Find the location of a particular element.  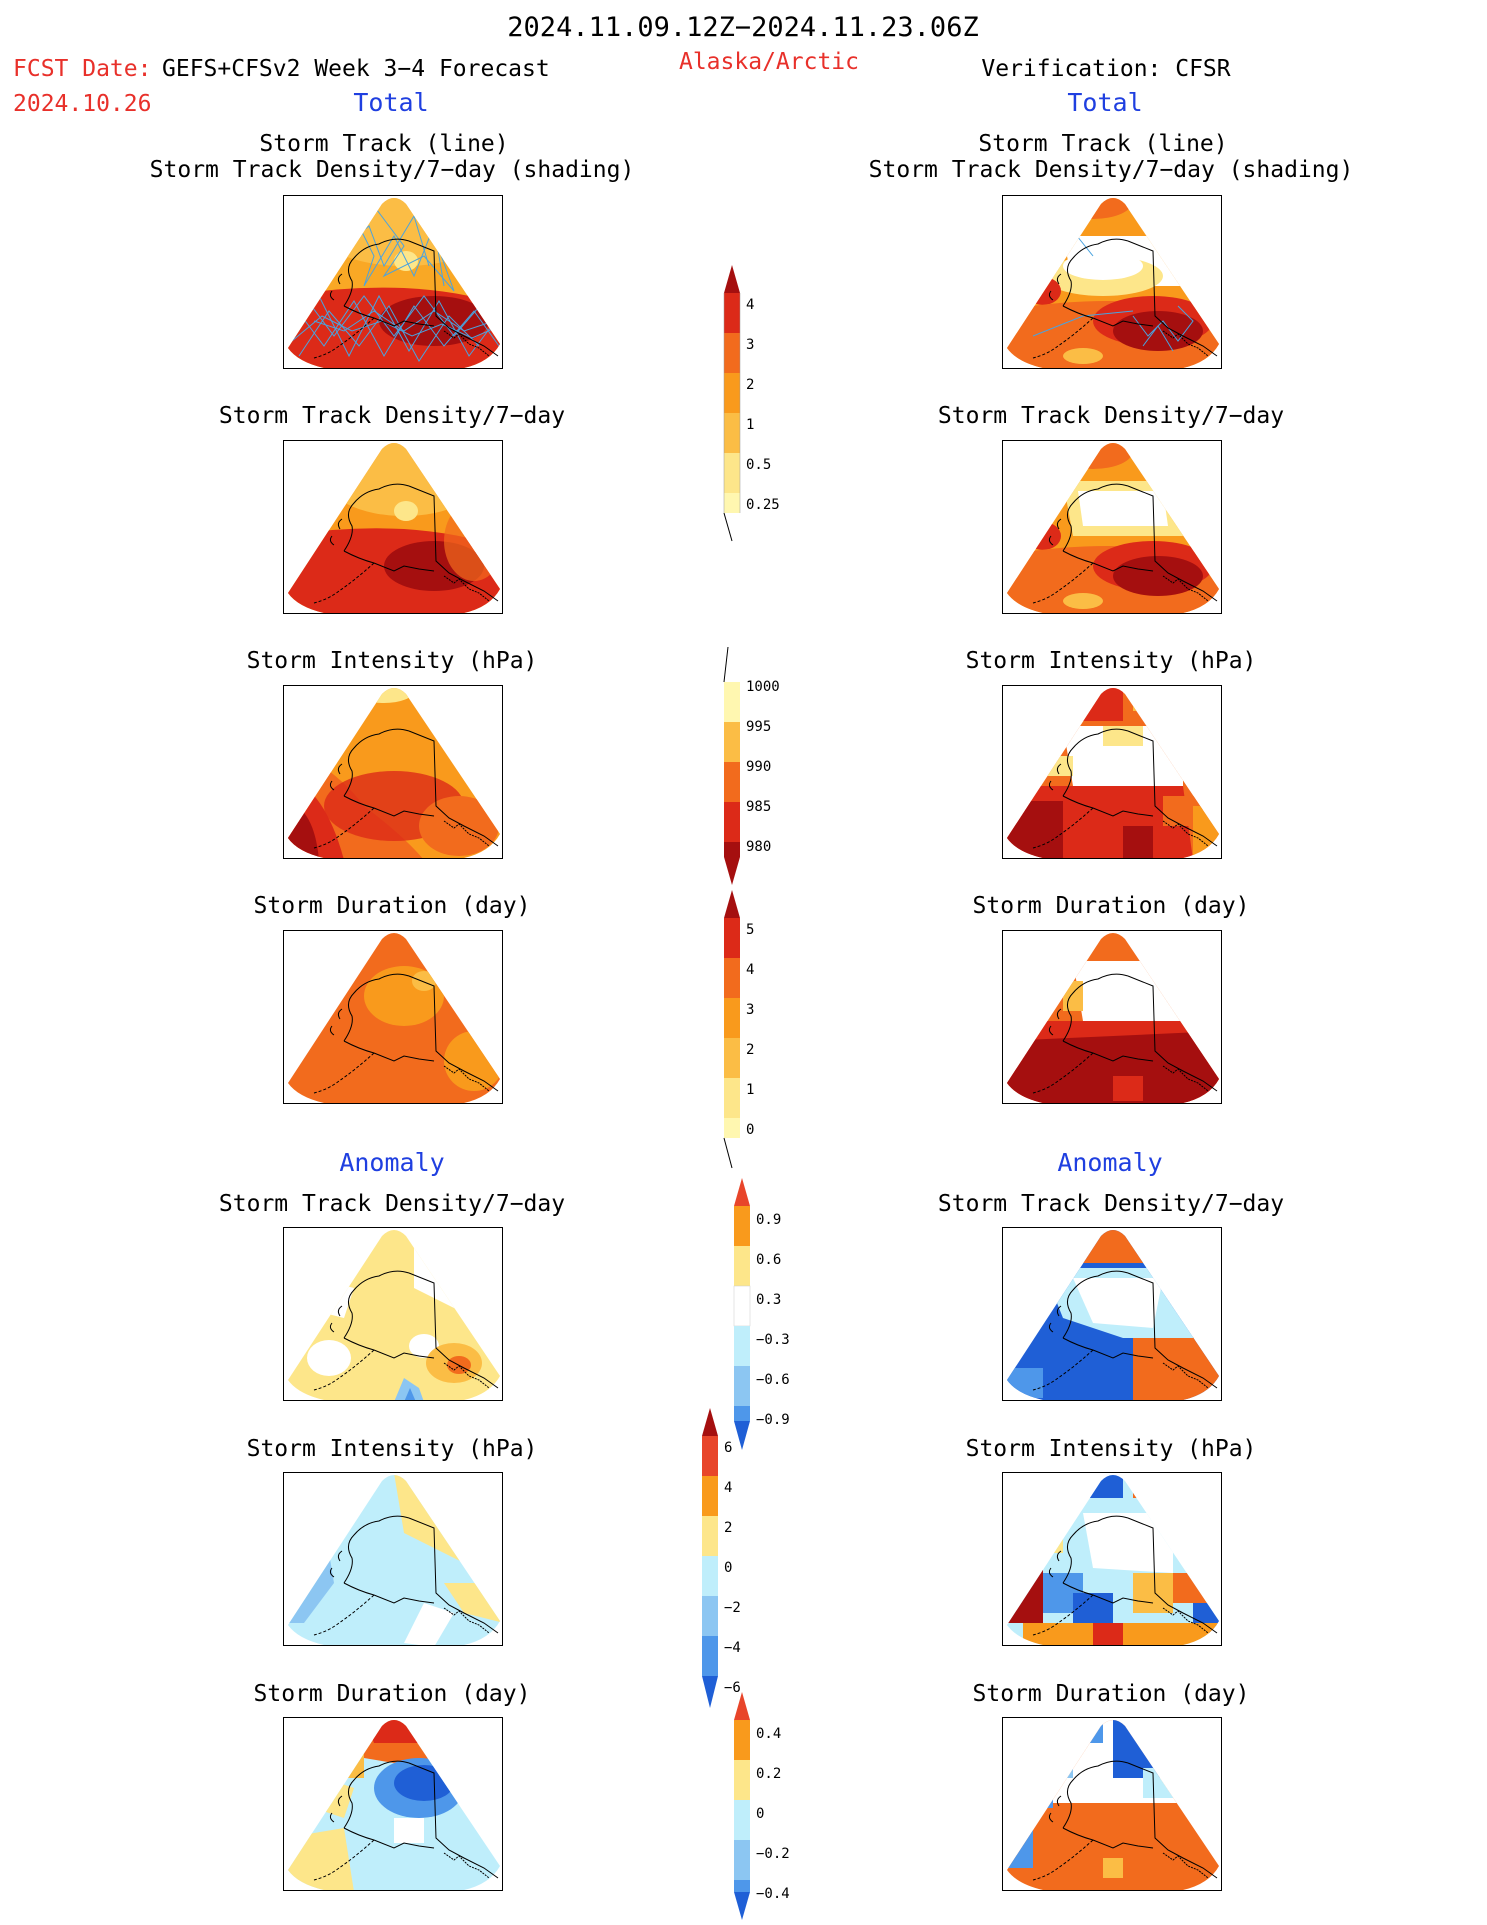

colorbar-label: 0.9 is located at coordinates (769, 1220).